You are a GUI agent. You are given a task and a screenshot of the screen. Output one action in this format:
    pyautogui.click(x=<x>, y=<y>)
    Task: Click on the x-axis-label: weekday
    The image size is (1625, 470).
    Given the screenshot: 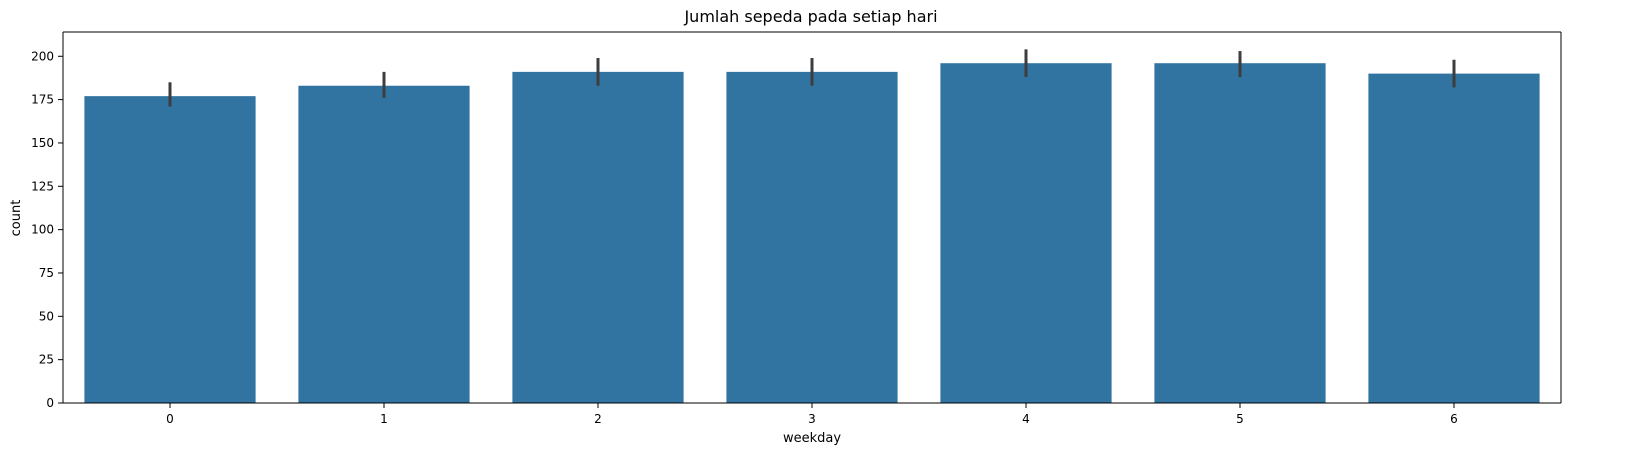 What is the action you would take?
    pyautogui.click(x=812, y=438)
    